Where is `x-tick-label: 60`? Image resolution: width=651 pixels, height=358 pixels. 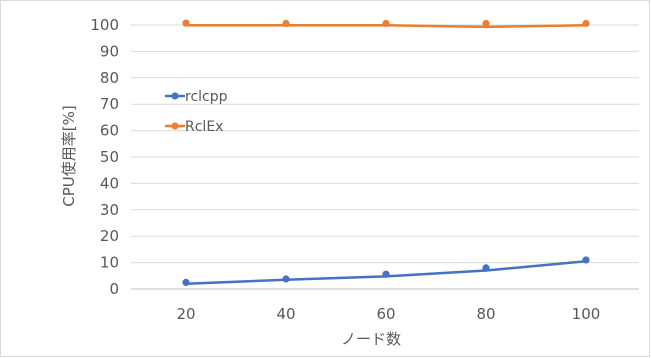
x-tick-label: 60 is located at coordinates (385, 314).